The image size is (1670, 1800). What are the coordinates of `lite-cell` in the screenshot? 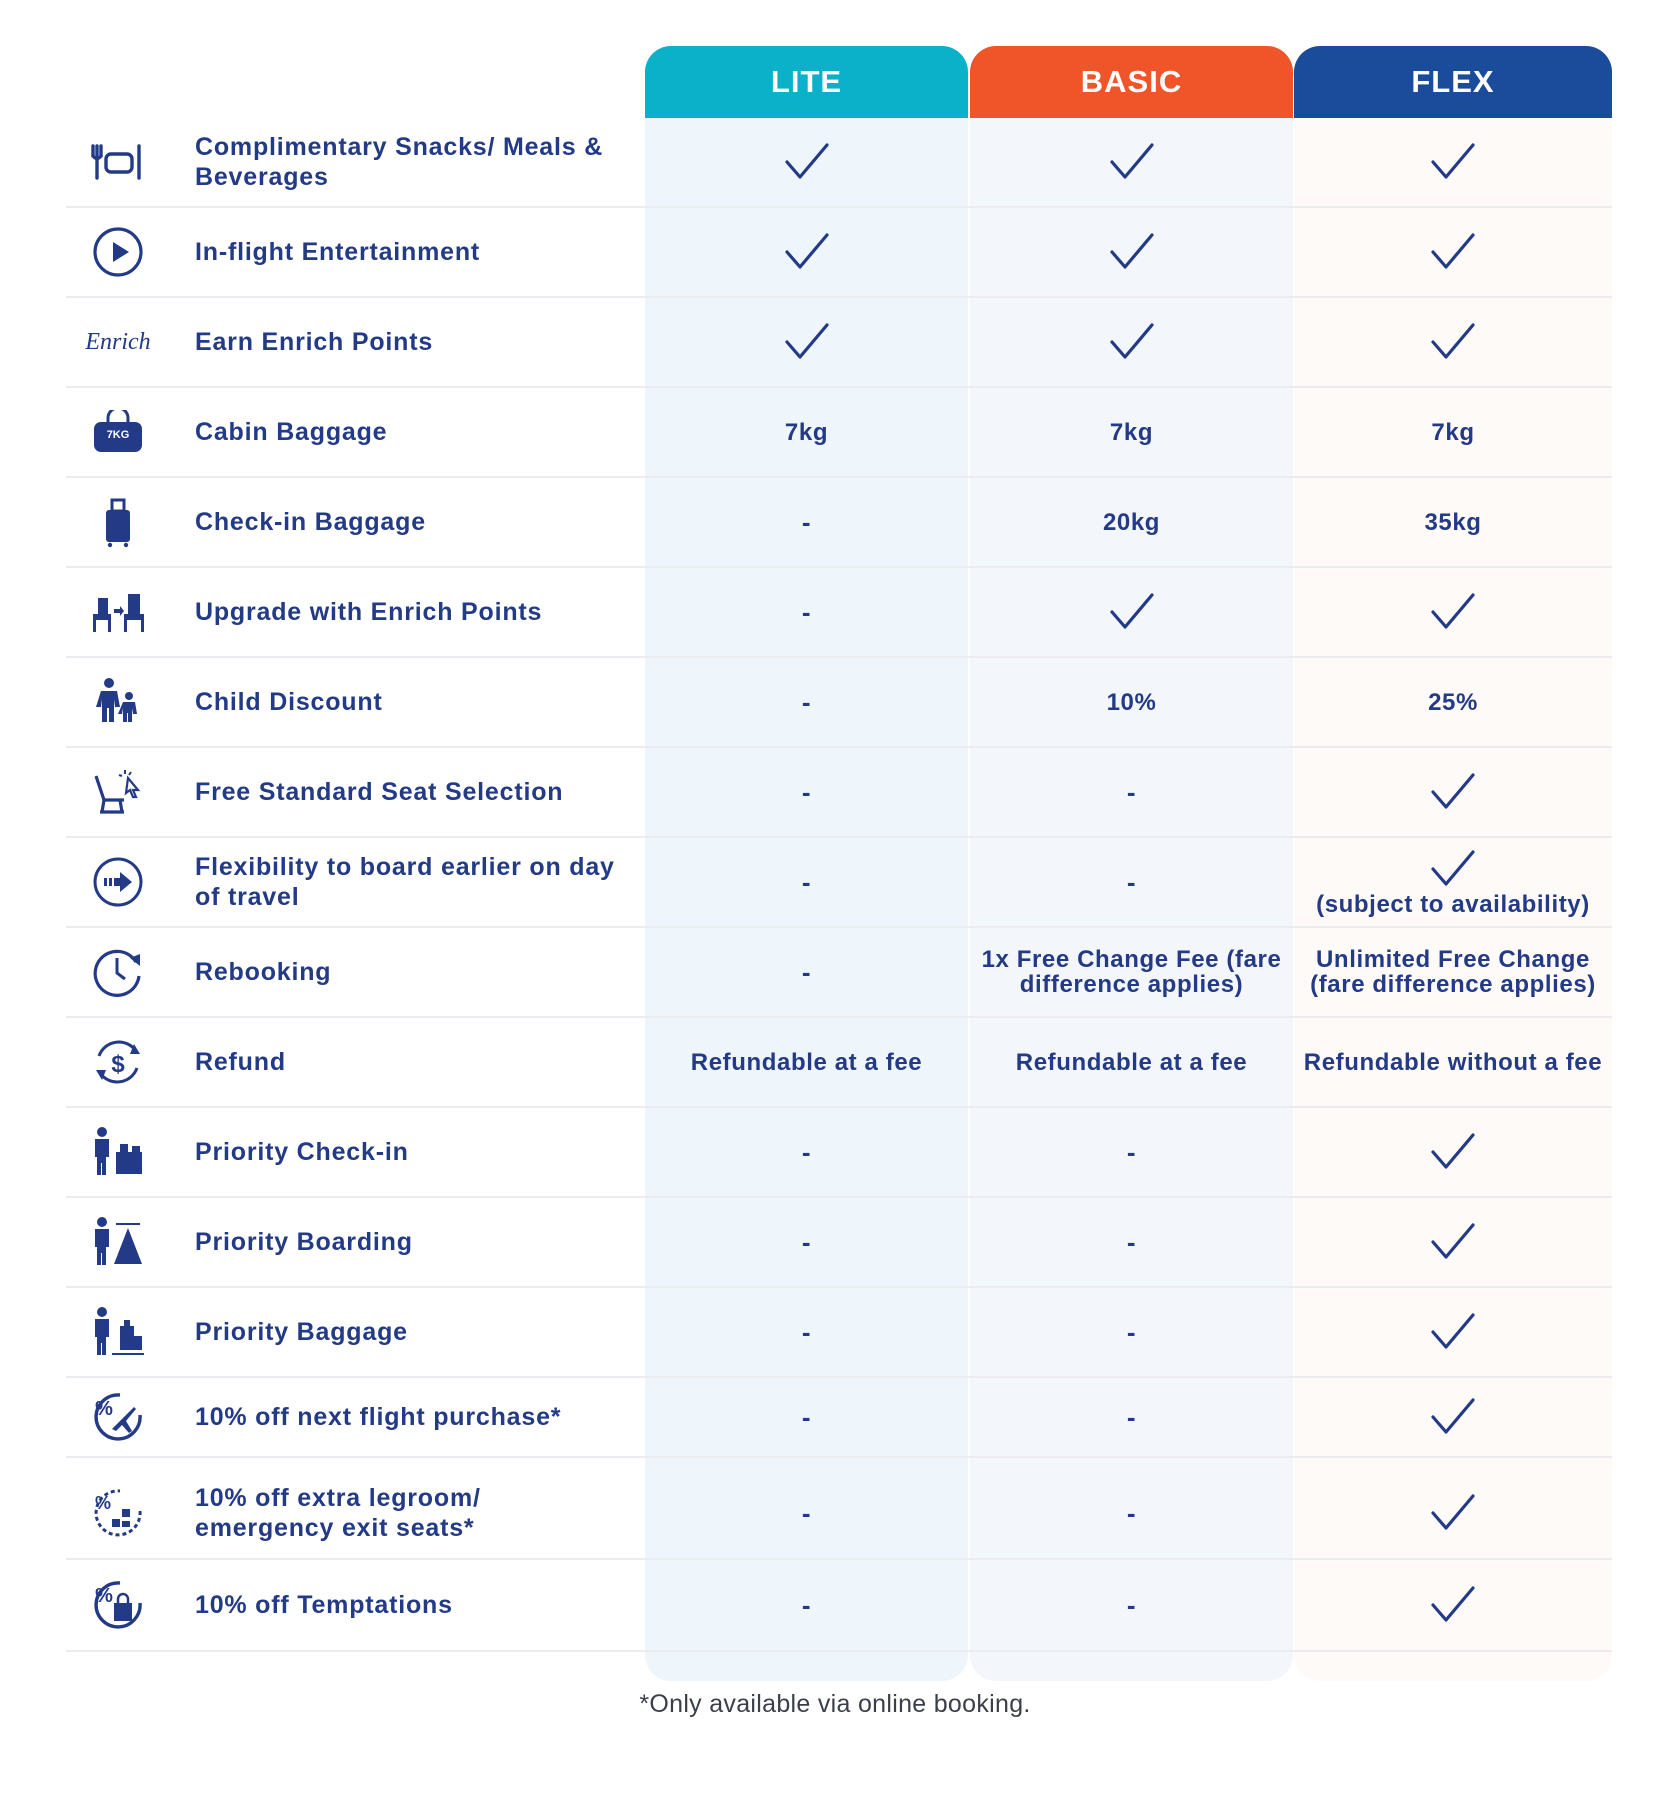 It's located at (806, 342).